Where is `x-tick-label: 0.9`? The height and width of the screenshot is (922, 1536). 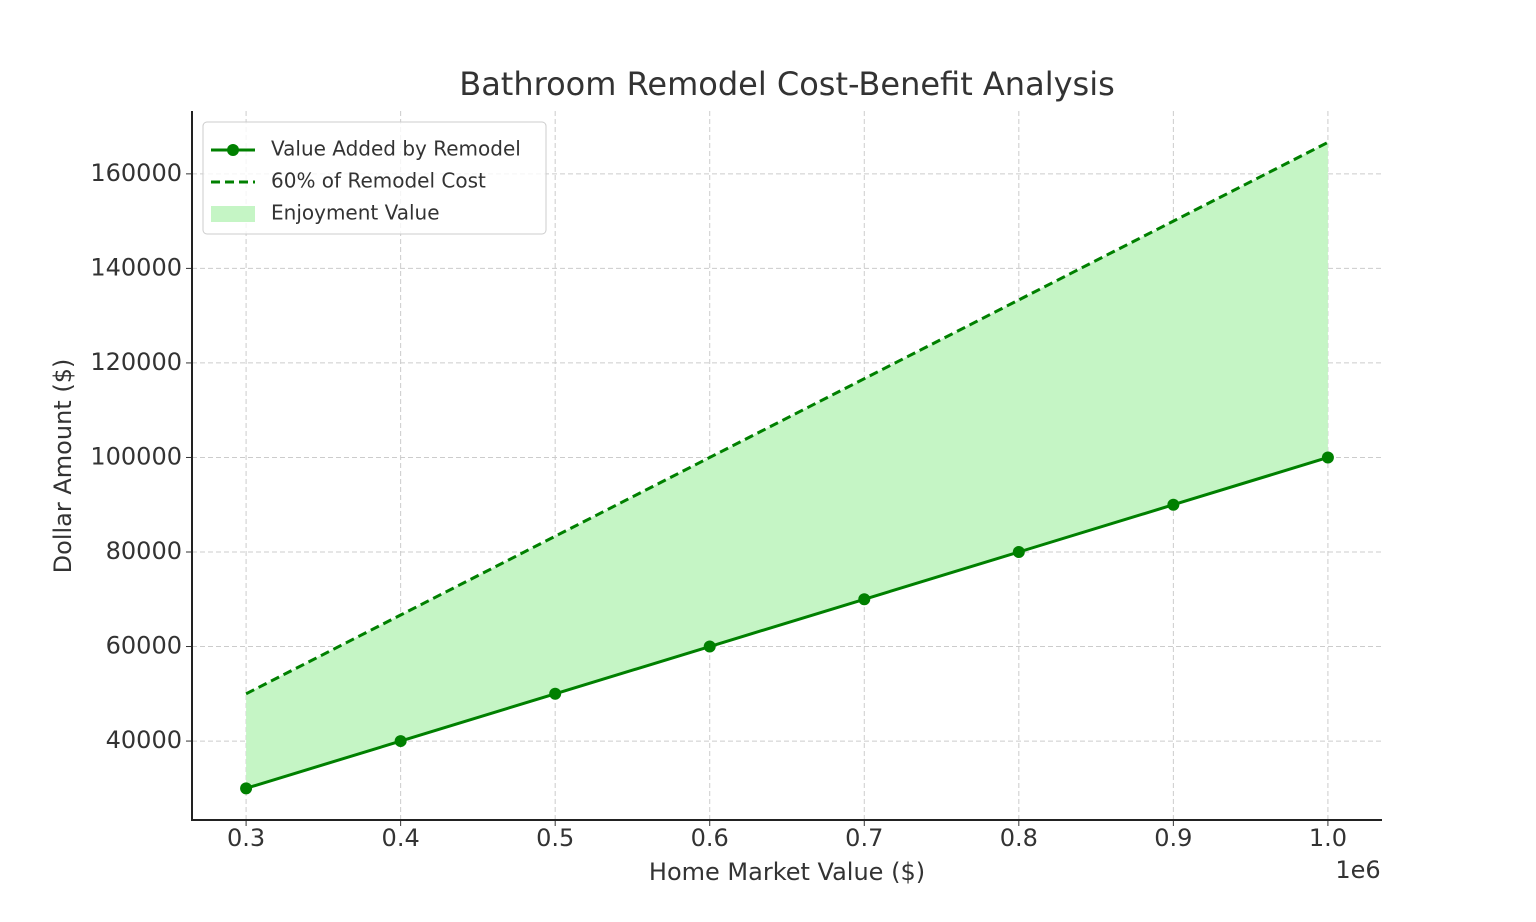 x-tick-label: 0.9 is located at coordinates (1173, 838).